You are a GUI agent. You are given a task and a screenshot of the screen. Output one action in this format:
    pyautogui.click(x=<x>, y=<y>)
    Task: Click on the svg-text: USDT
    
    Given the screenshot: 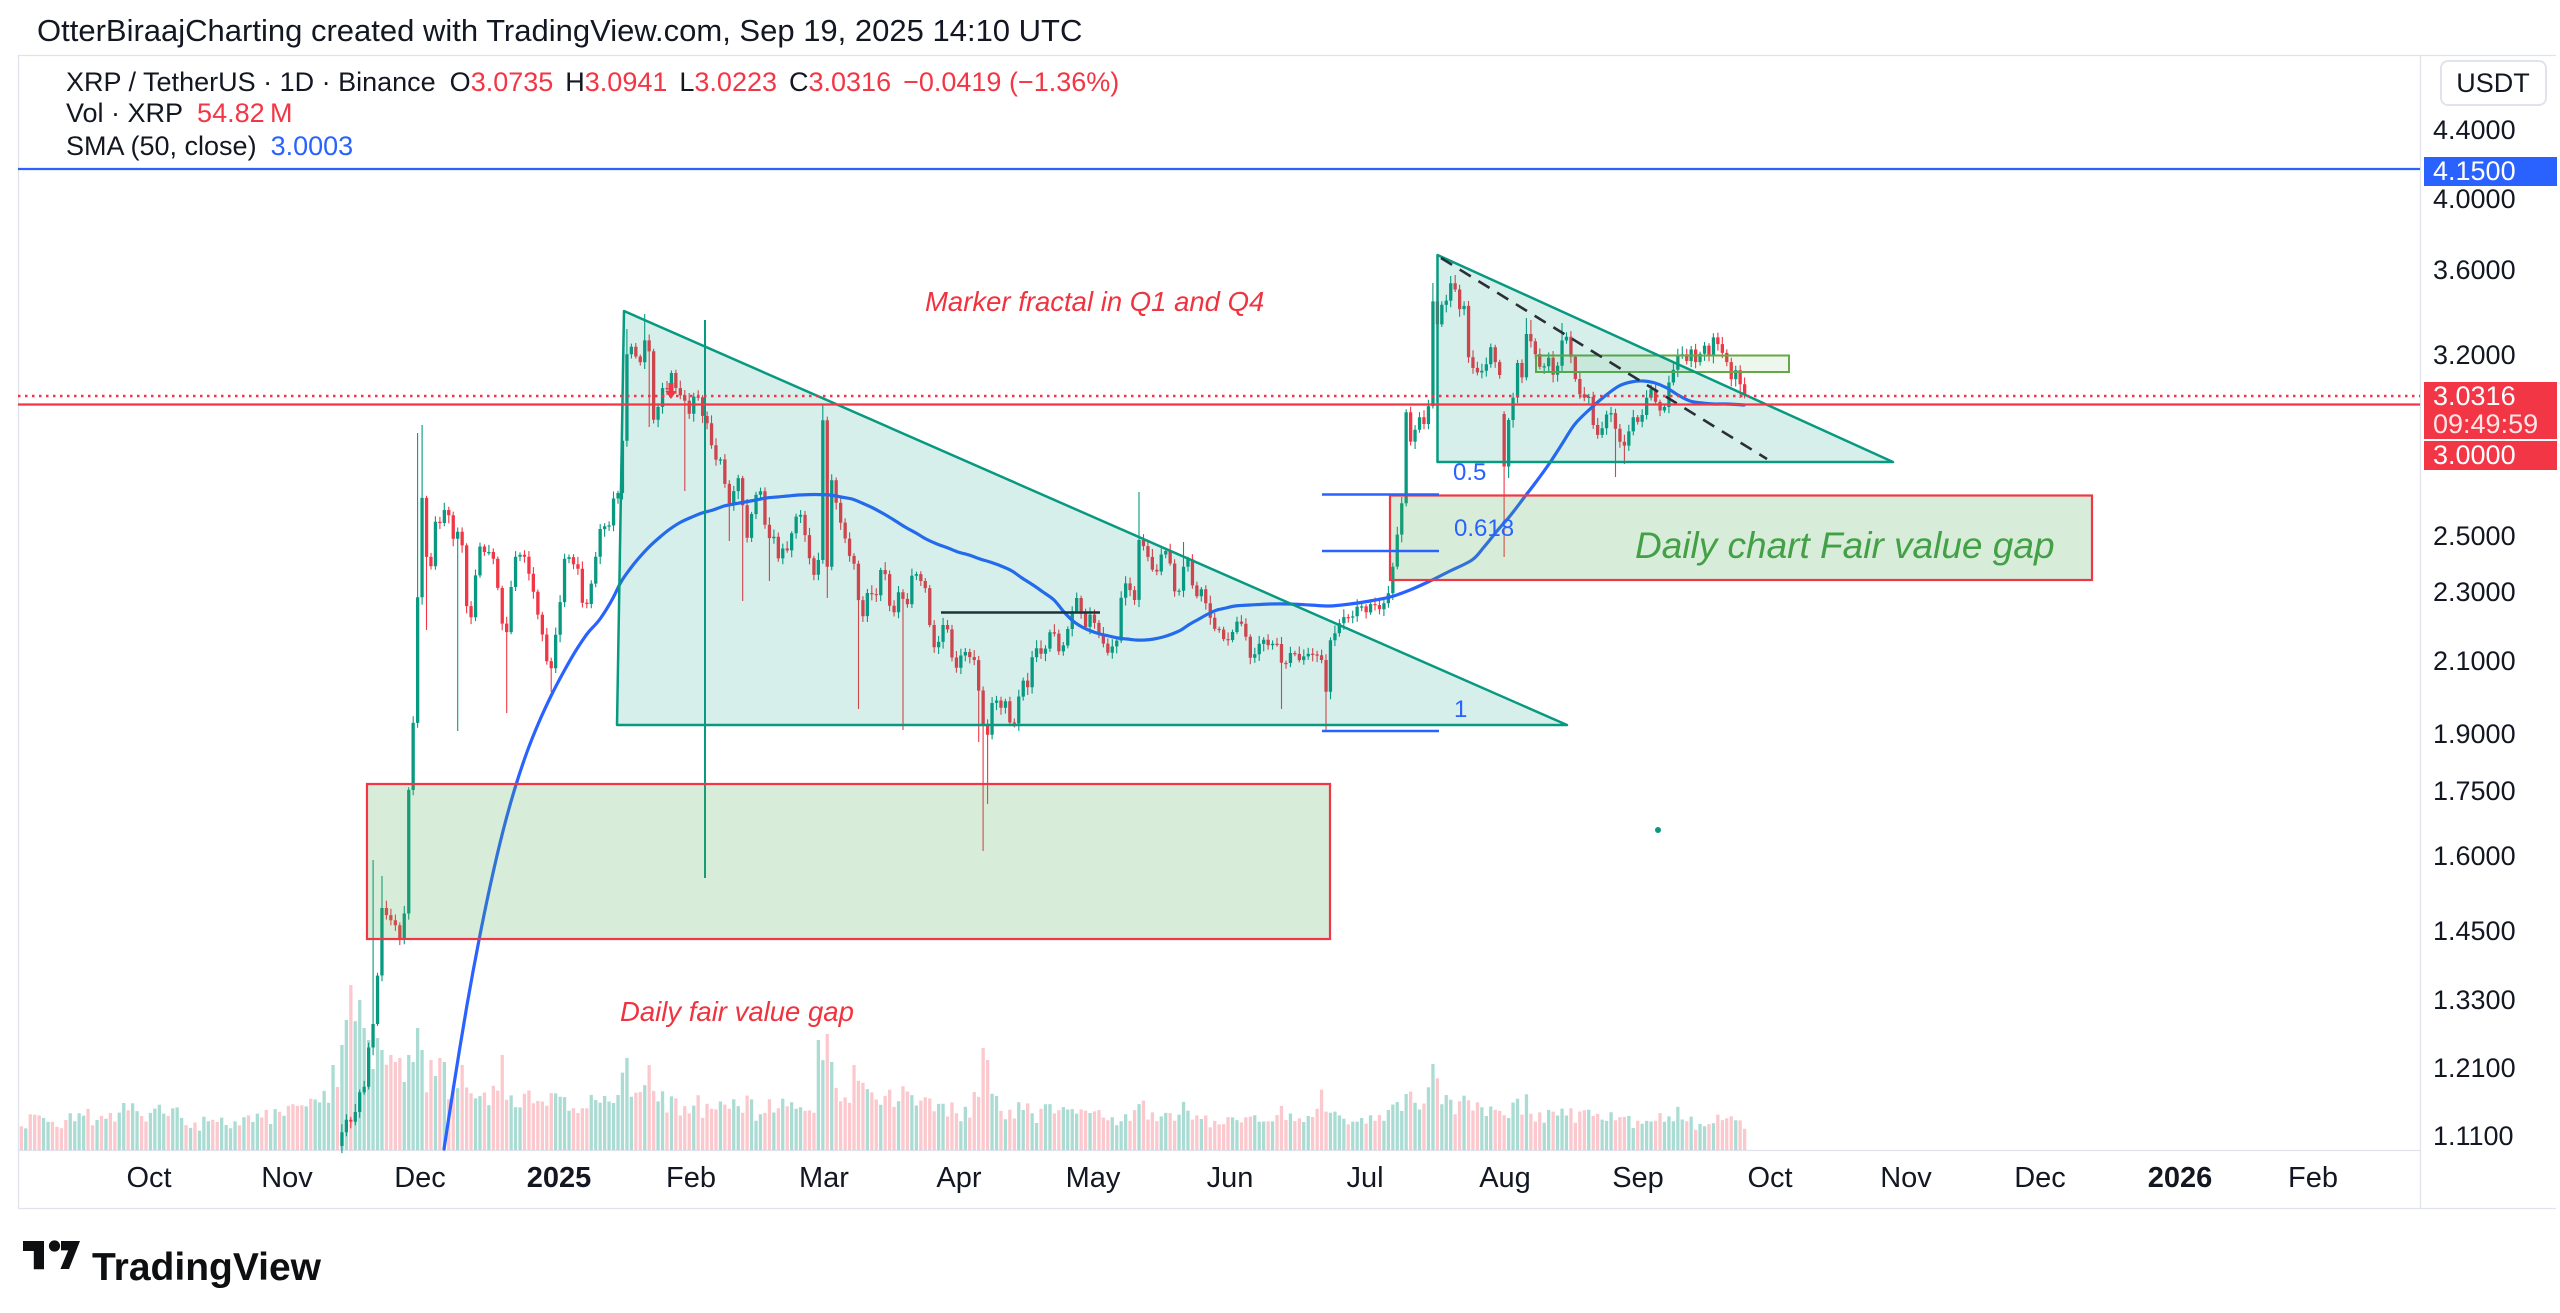 What is the action you would take?
    pyautogui.click(x=2493, y=83)
    